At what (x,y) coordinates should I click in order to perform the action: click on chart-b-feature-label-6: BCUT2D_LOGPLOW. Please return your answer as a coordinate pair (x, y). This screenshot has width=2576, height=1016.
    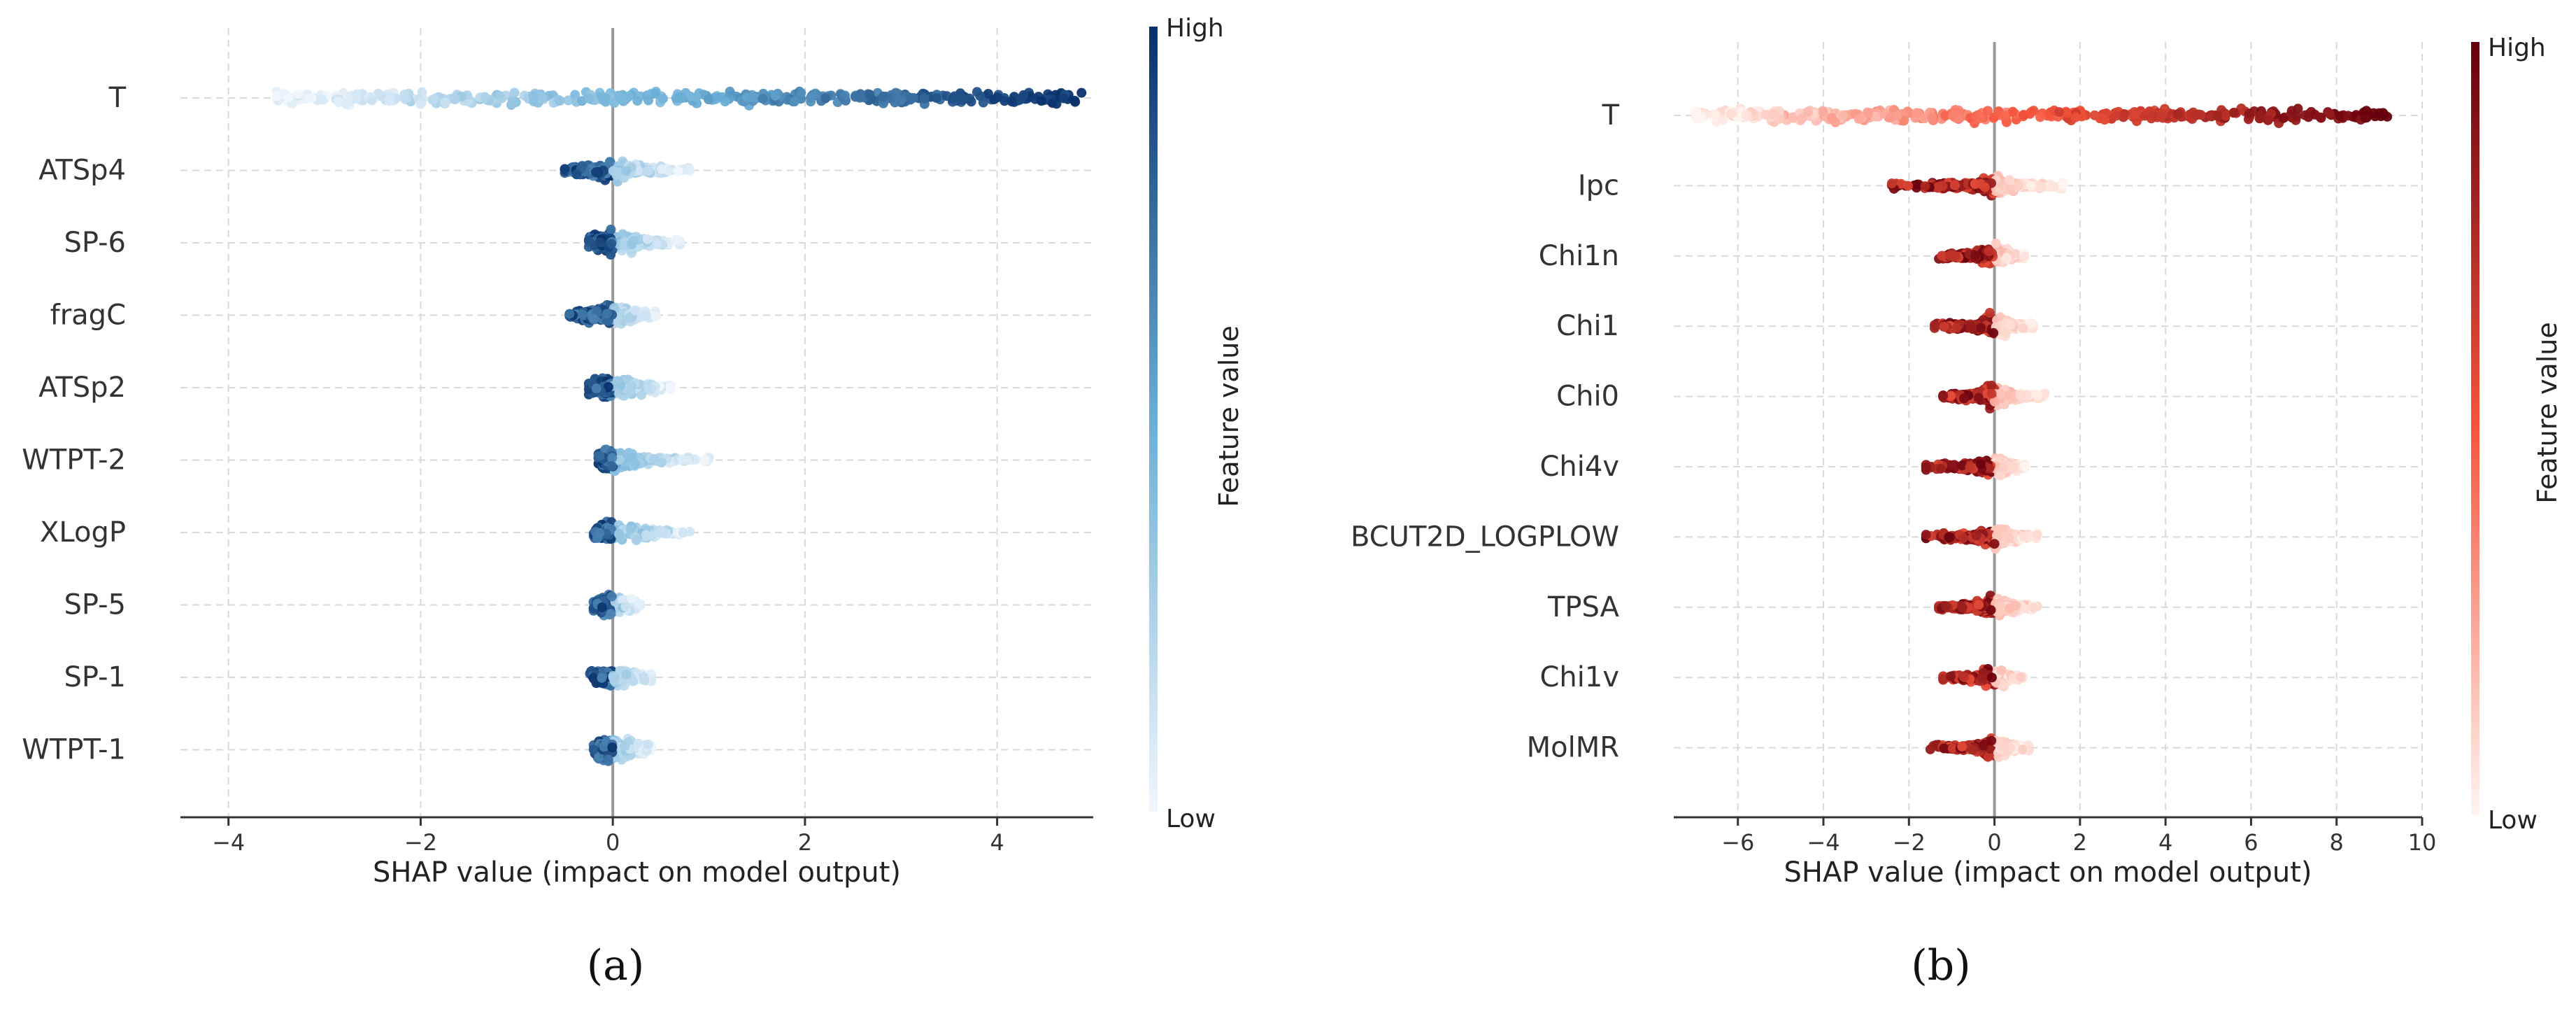
    Looking at the image, I should click on (1485, 537).